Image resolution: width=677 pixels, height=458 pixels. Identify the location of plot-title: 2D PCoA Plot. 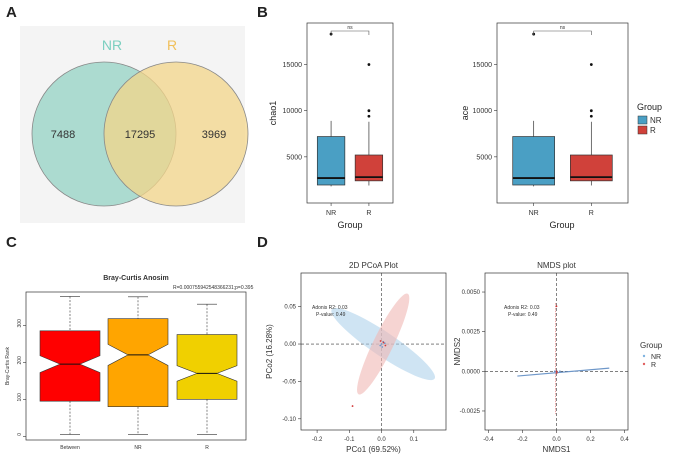
(374, 265).